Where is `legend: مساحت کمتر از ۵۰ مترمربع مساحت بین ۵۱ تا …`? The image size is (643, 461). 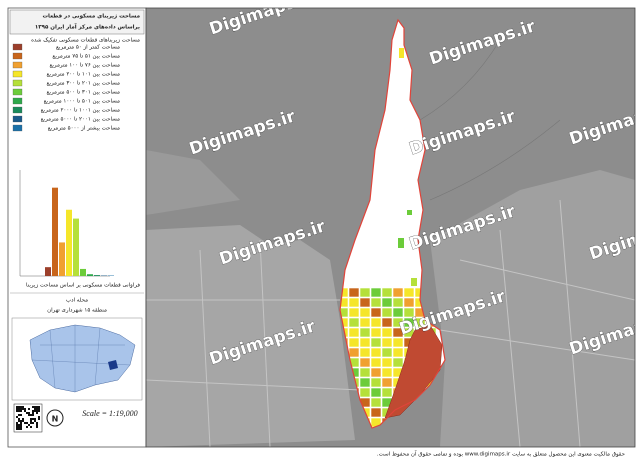 legend: مساحت کمتر از ۵۰ مترمربع مساحت بین ۵۱ تا … is located at coordinates (66, 87).